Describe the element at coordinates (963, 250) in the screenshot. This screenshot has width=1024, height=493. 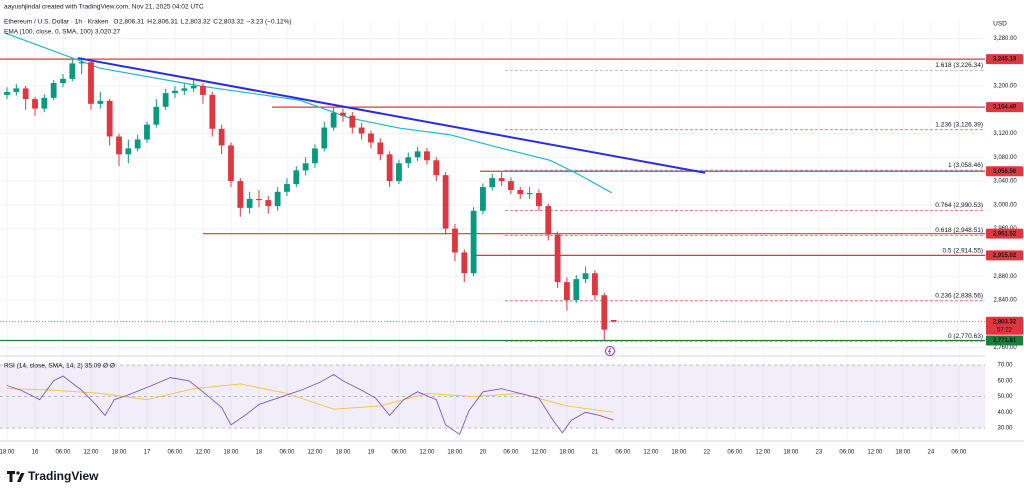
I see `fib-label: 0.5 (2,914.55)` at that location.